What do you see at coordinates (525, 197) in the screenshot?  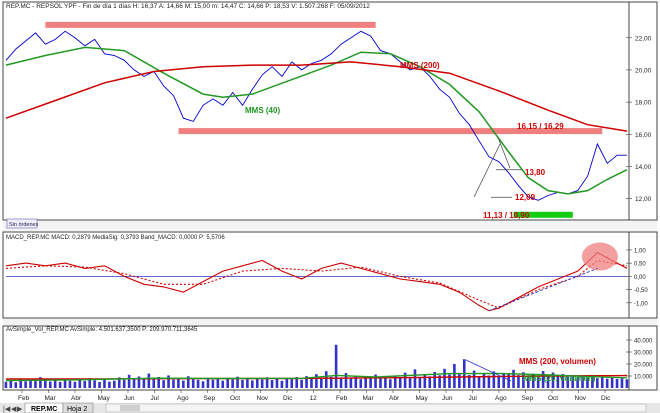 I see `annotation-label: 12,09` at bounding box center [525, 197].